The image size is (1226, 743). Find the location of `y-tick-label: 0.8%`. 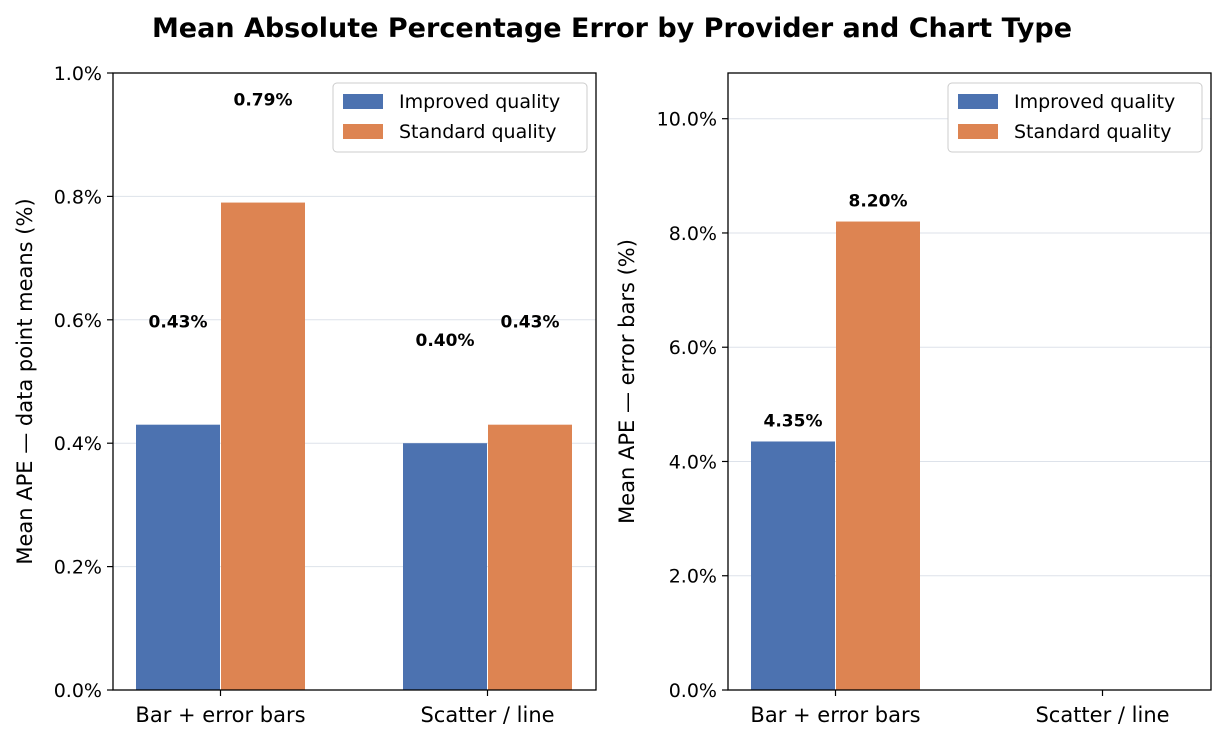

y-tick-label: 0.8% is located at coordinates (78, 197).